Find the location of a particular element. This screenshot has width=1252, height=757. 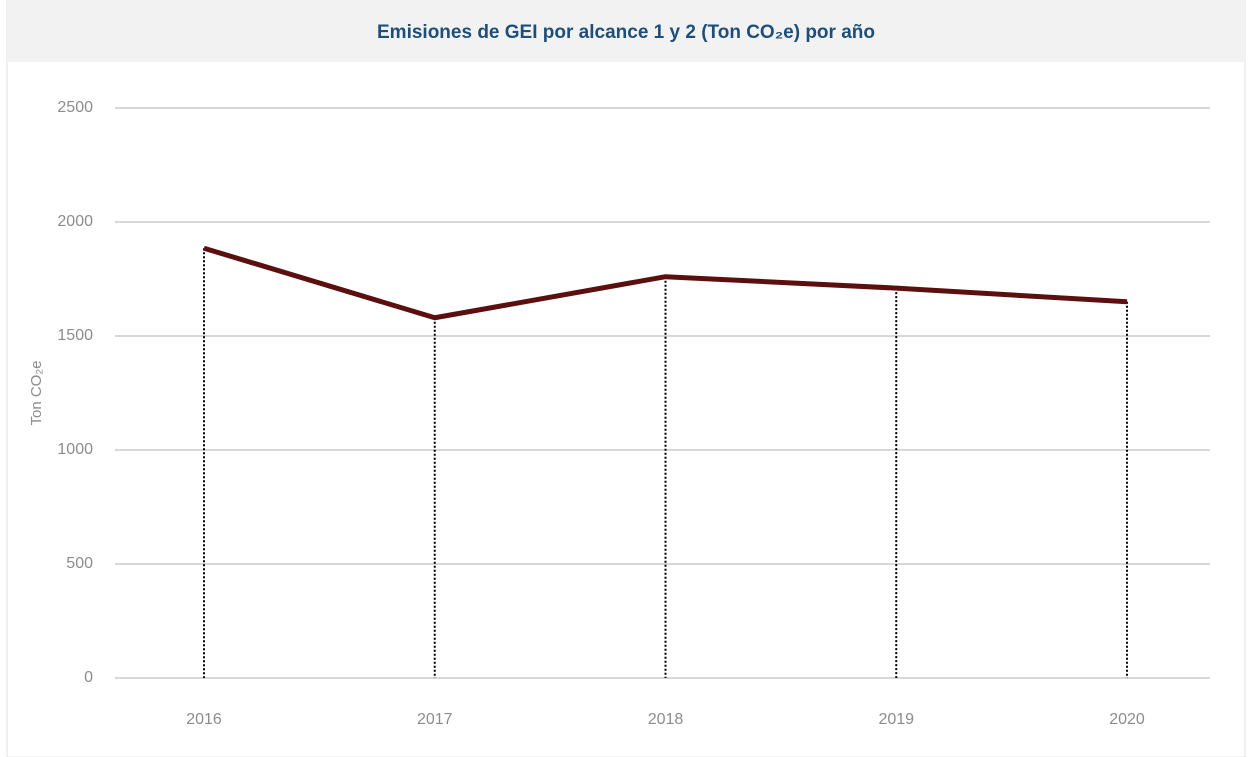

y-tick-label: 2500 is located at coordinates (75, 107).